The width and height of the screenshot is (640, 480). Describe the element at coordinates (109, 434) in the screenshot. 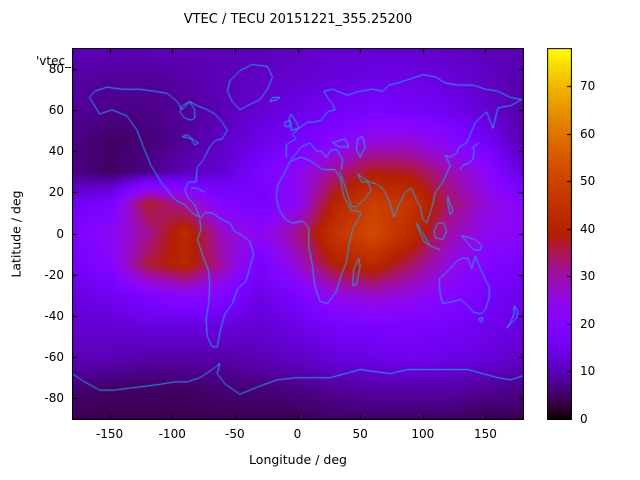

I see `x-tick-label: -150` at that location.